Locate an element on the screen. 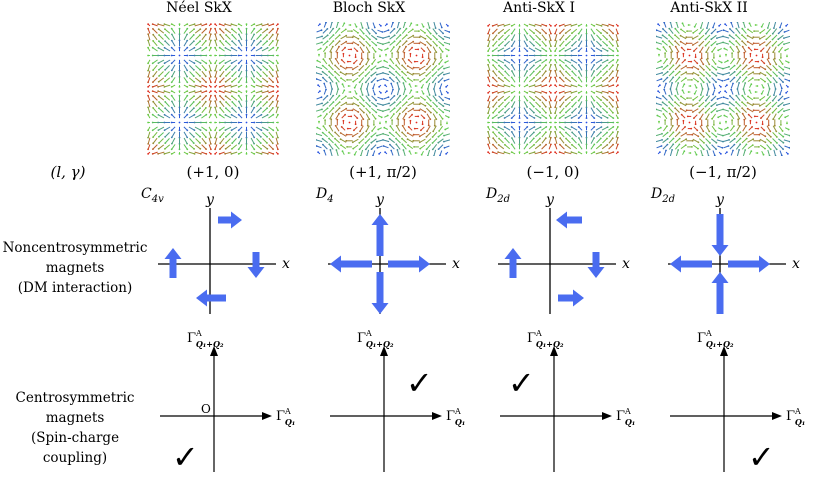 The image size is (830, 483). noncentro-label-line3: (DM interaction) is located at coordinates (75, 288).